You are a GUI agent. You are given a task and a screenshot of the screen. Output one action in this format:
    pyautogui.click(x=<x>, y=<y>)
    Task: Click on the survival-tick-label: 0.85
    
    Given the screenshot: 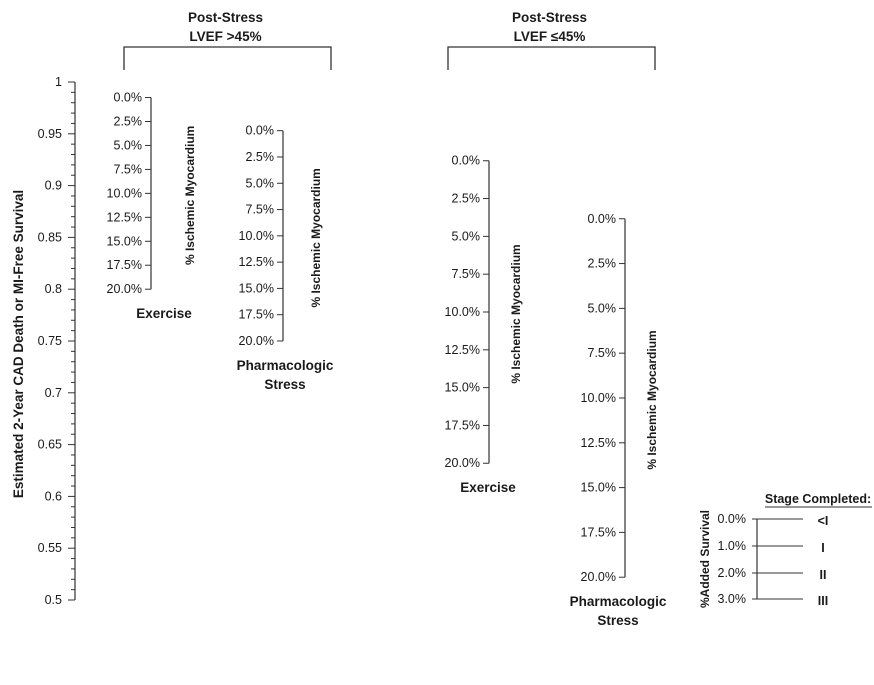 What is the action you would take?
    pyautogui.click(x=50, y=237)
    